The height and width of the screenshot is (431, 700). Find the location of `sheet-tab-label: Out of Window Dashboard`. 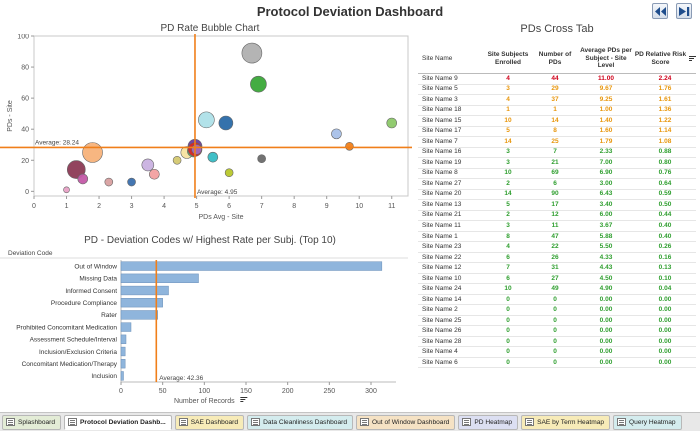

sheet-tab-label: Out of Window Dashboard is located at coordinates (411, 422).